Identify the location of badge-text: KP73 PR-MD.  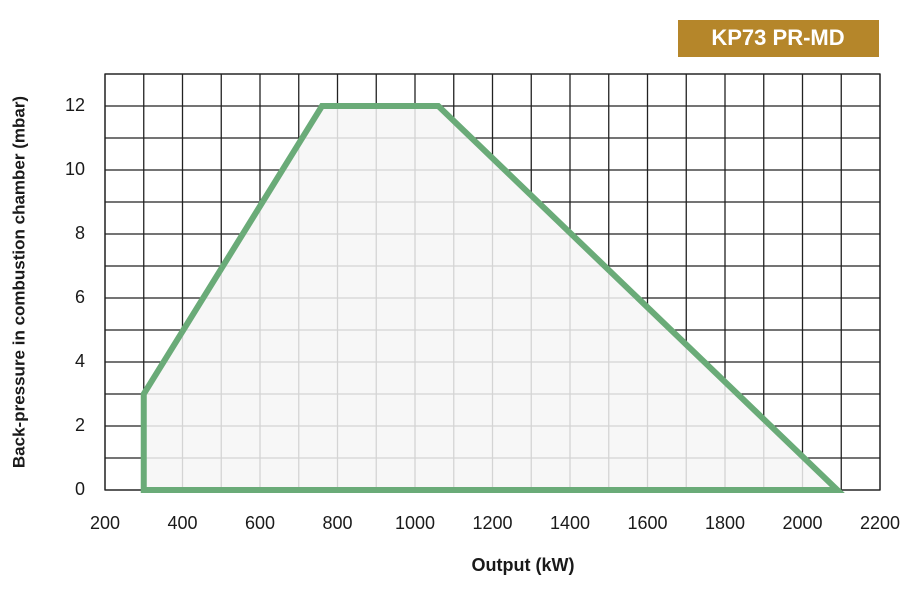
(777, 37).